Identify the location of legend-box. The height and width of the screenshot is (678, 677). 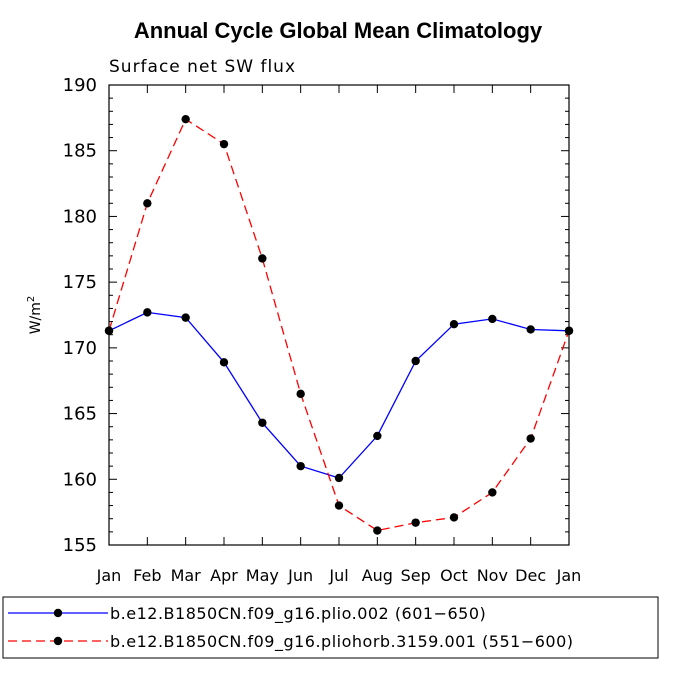
(330, 627).